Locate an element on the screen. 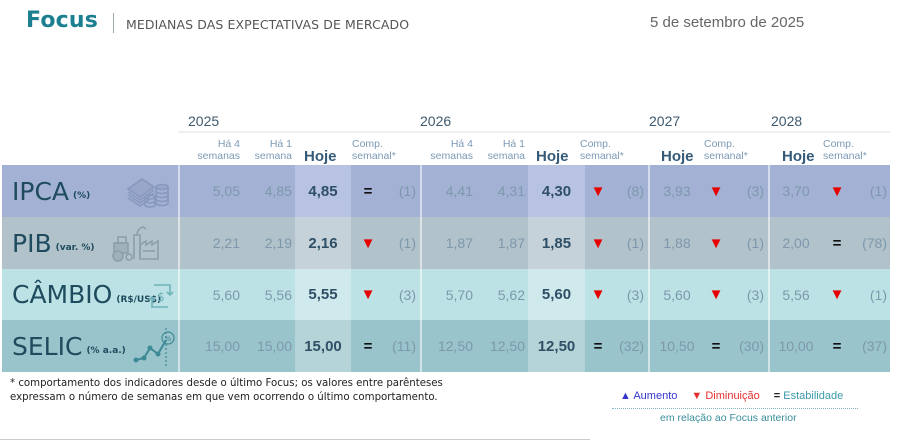 This screenshot has height=446, width=900. equals-icon: = is located at coordinates (368, 346).